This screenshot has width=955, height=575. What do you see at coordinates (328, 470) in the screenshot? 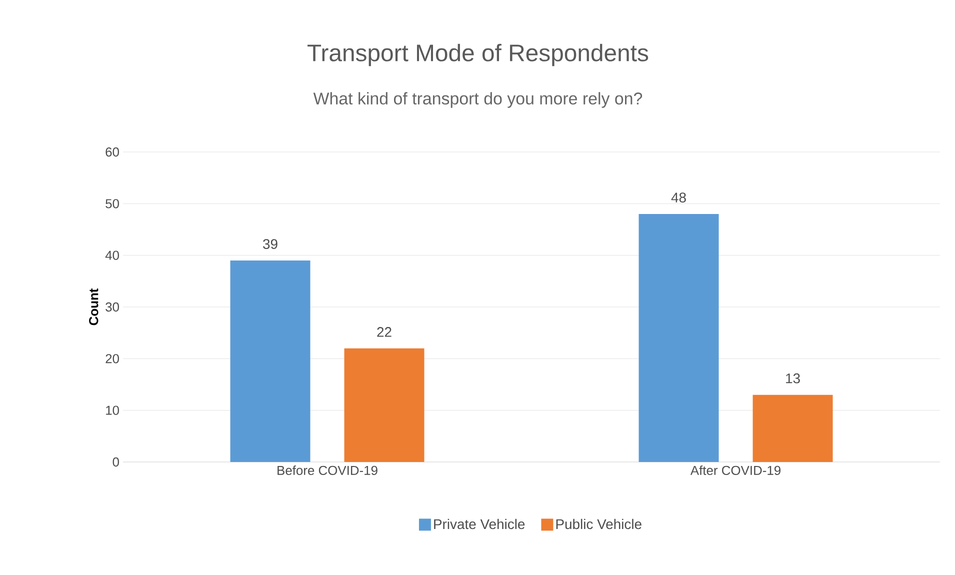
I see `x-tick-label: Before COVID-19` at bounding box center [328, 470].